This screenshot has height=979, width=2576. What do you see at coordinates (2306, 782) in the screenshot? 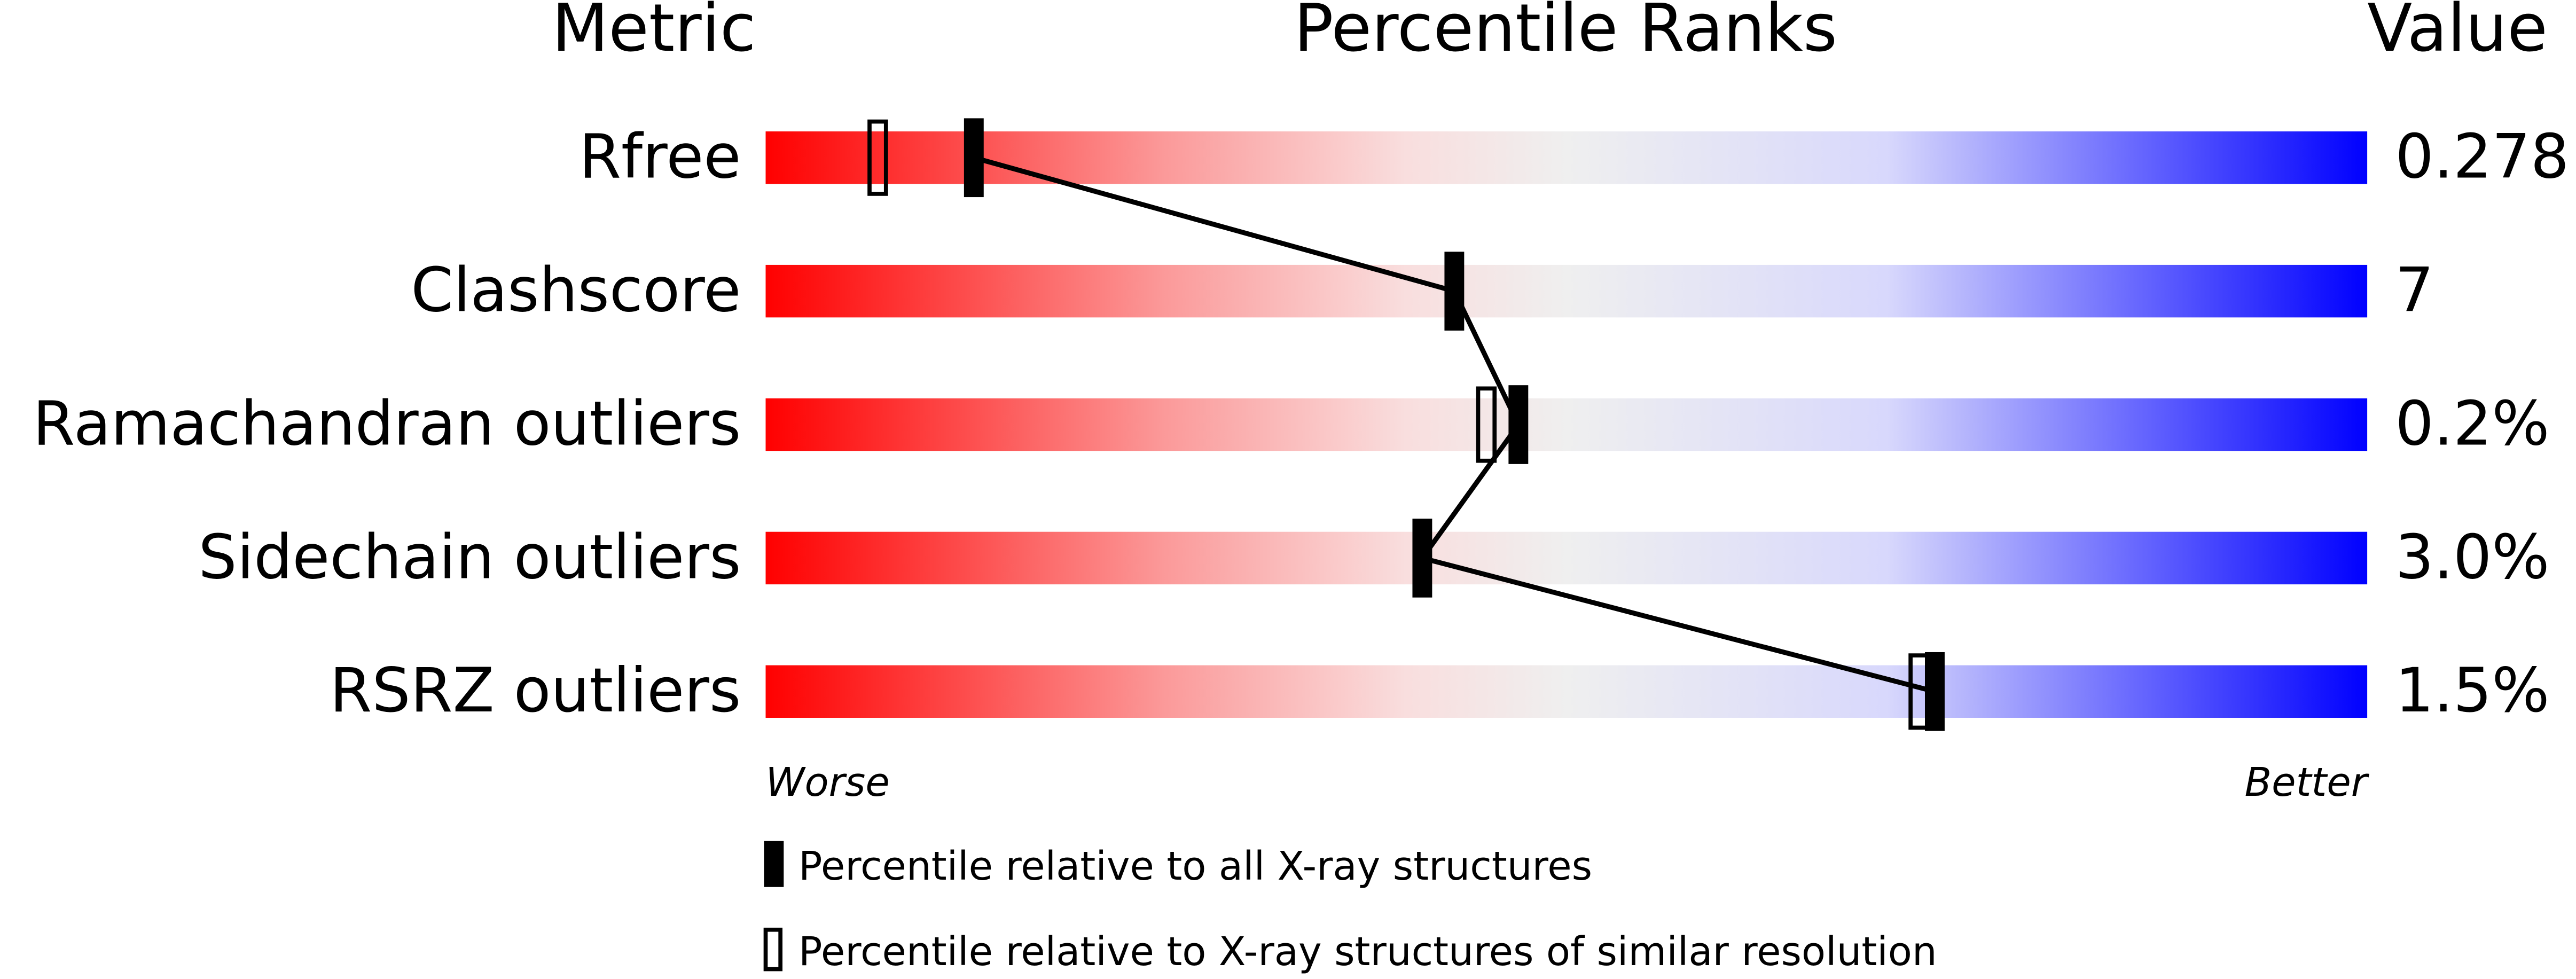
I see `better-label: Better` at bounding box center [2306, 782].